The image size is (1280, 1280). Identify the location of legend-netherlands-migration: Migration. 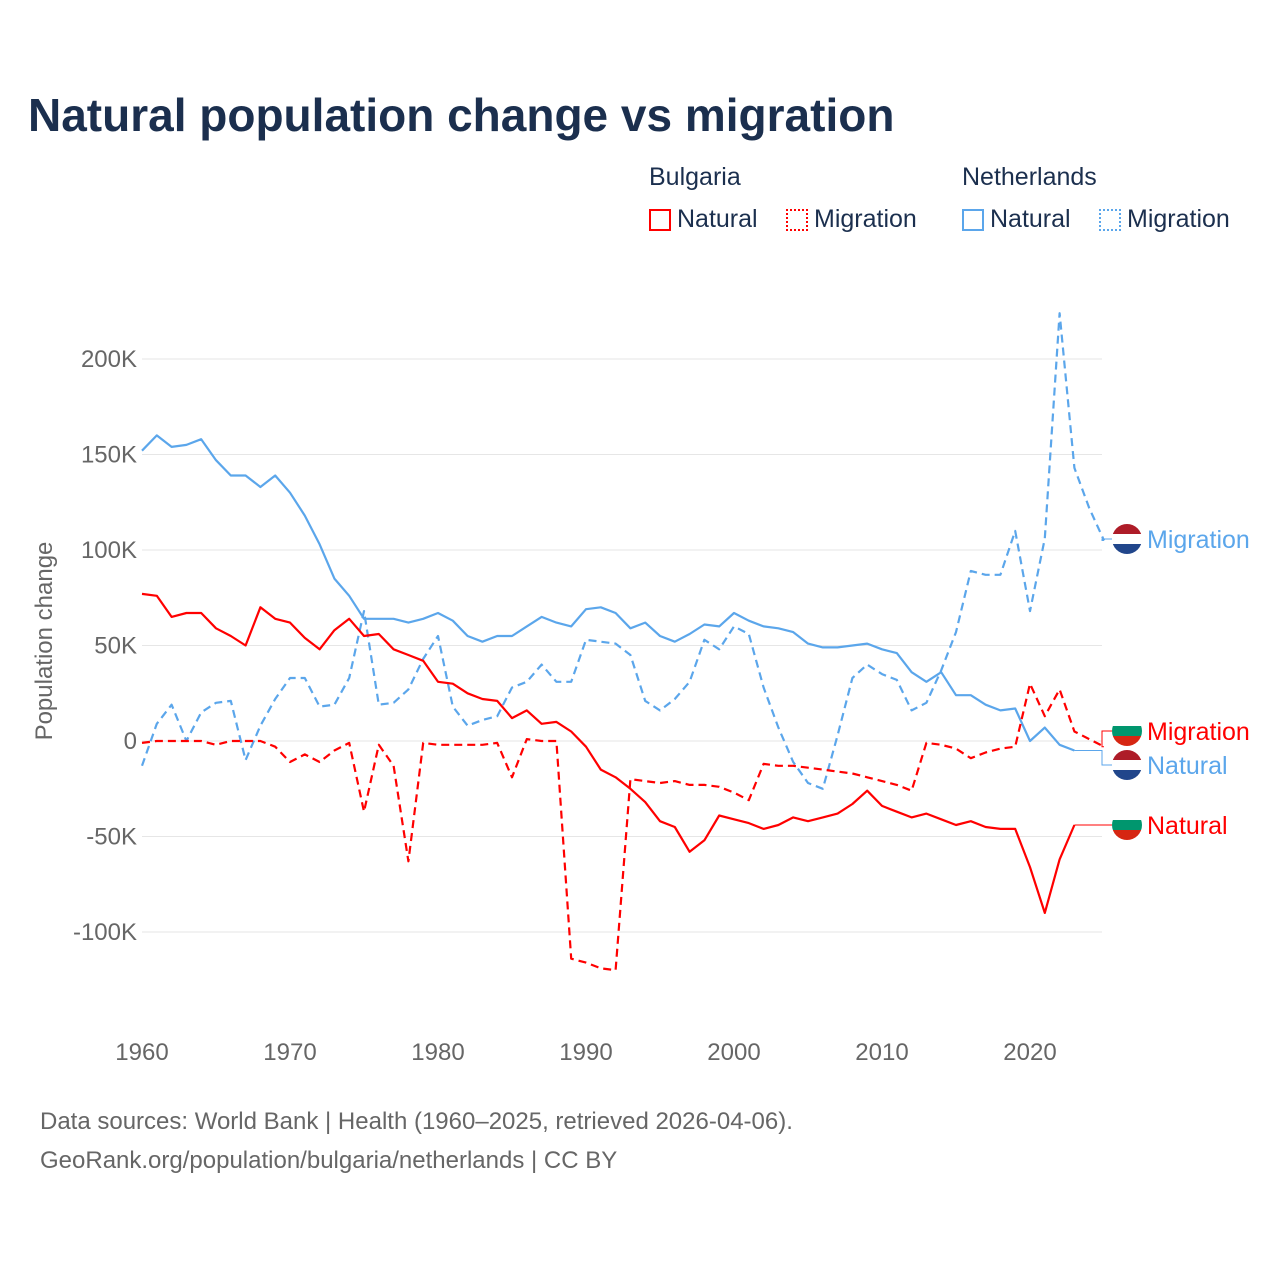
(1164, 219).